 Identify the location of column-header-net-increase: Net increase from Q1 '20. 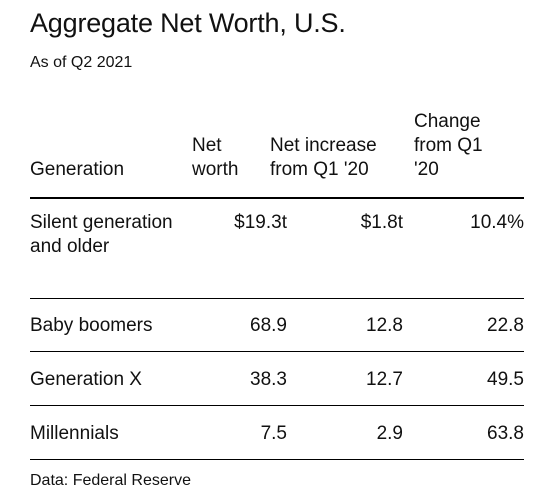
(323, 157).